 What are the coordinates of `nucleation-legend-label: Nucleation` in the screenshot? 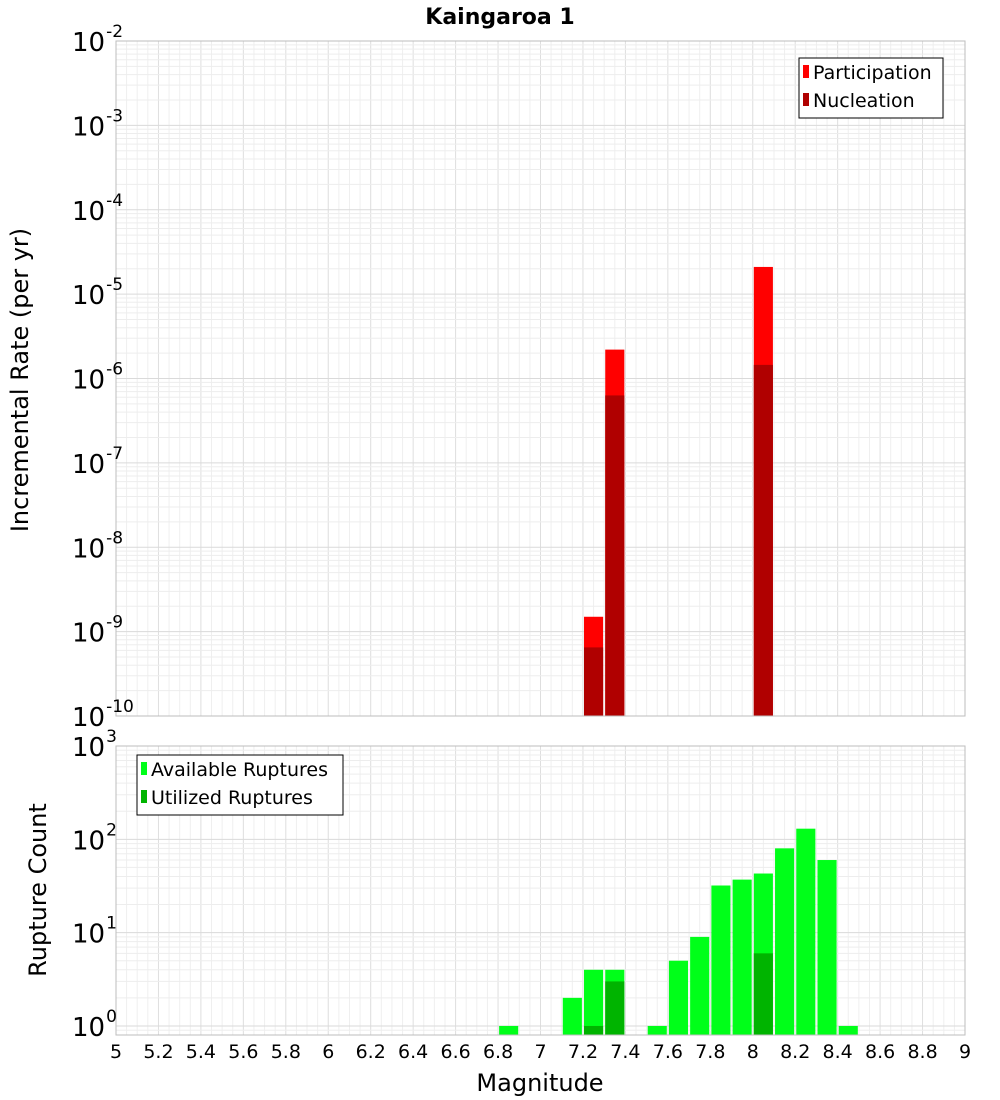 It's located at (864, 101).